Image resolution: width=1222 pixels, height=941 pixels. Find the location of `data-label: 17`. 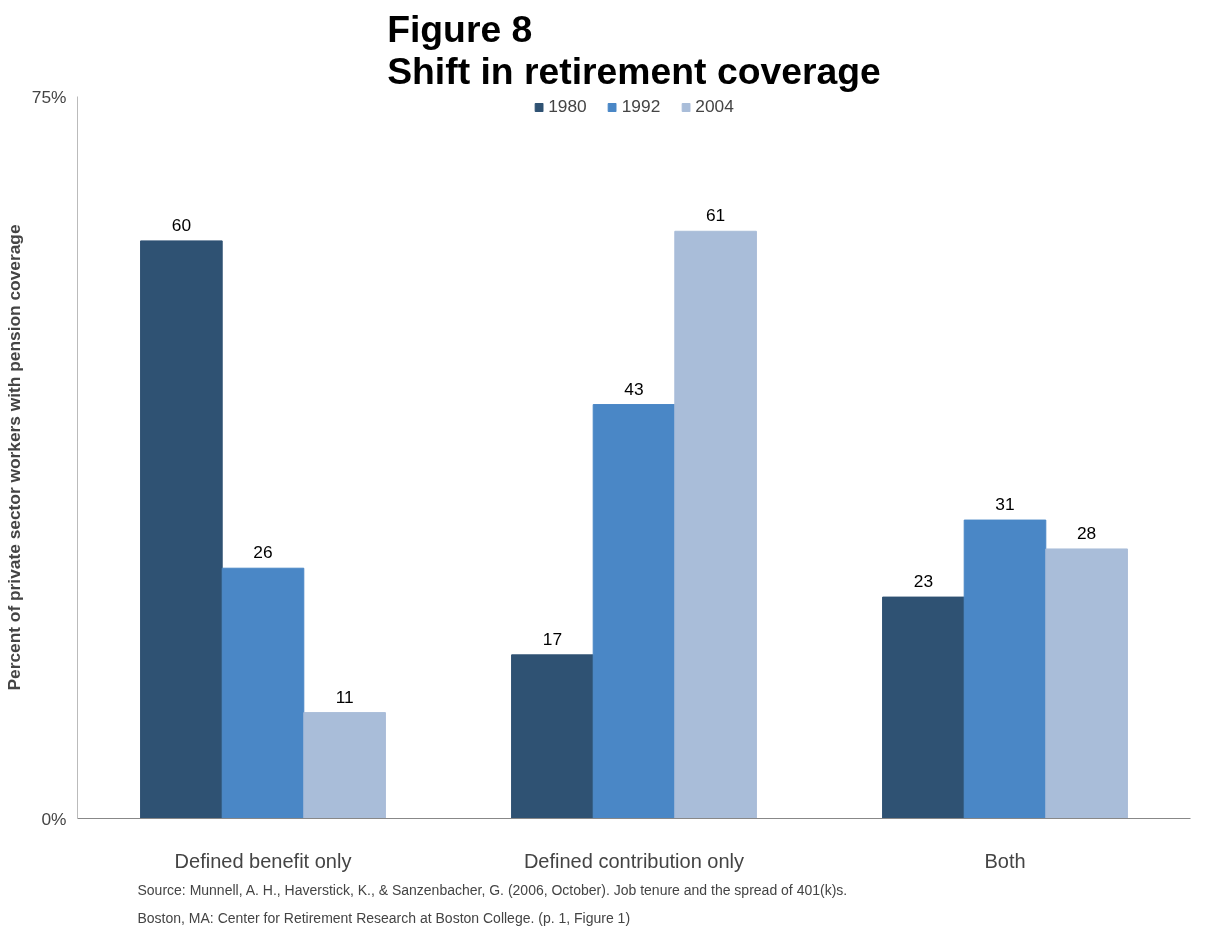

data-label: 17 is located at coordinates (552, 638).